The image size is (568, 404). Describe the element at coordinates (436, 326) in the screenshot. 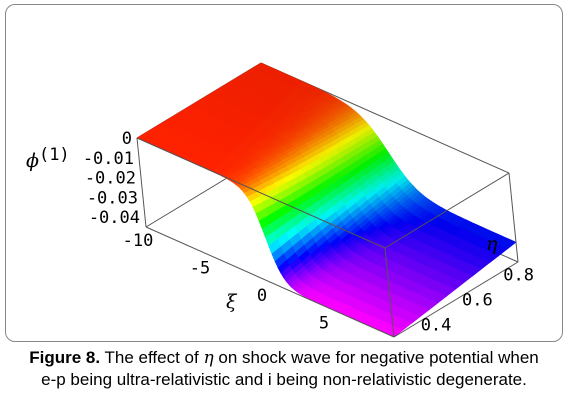

I see `y-tick-label: 0.4` at that location.